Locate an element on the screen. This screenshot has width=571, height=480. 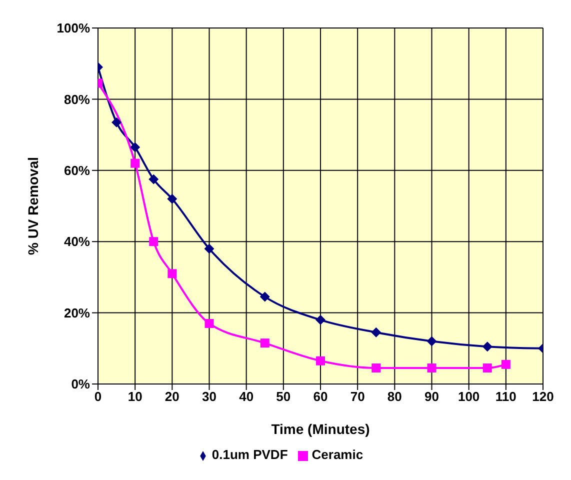
x-tick-label: 70 is located at coordinates (357, 396).